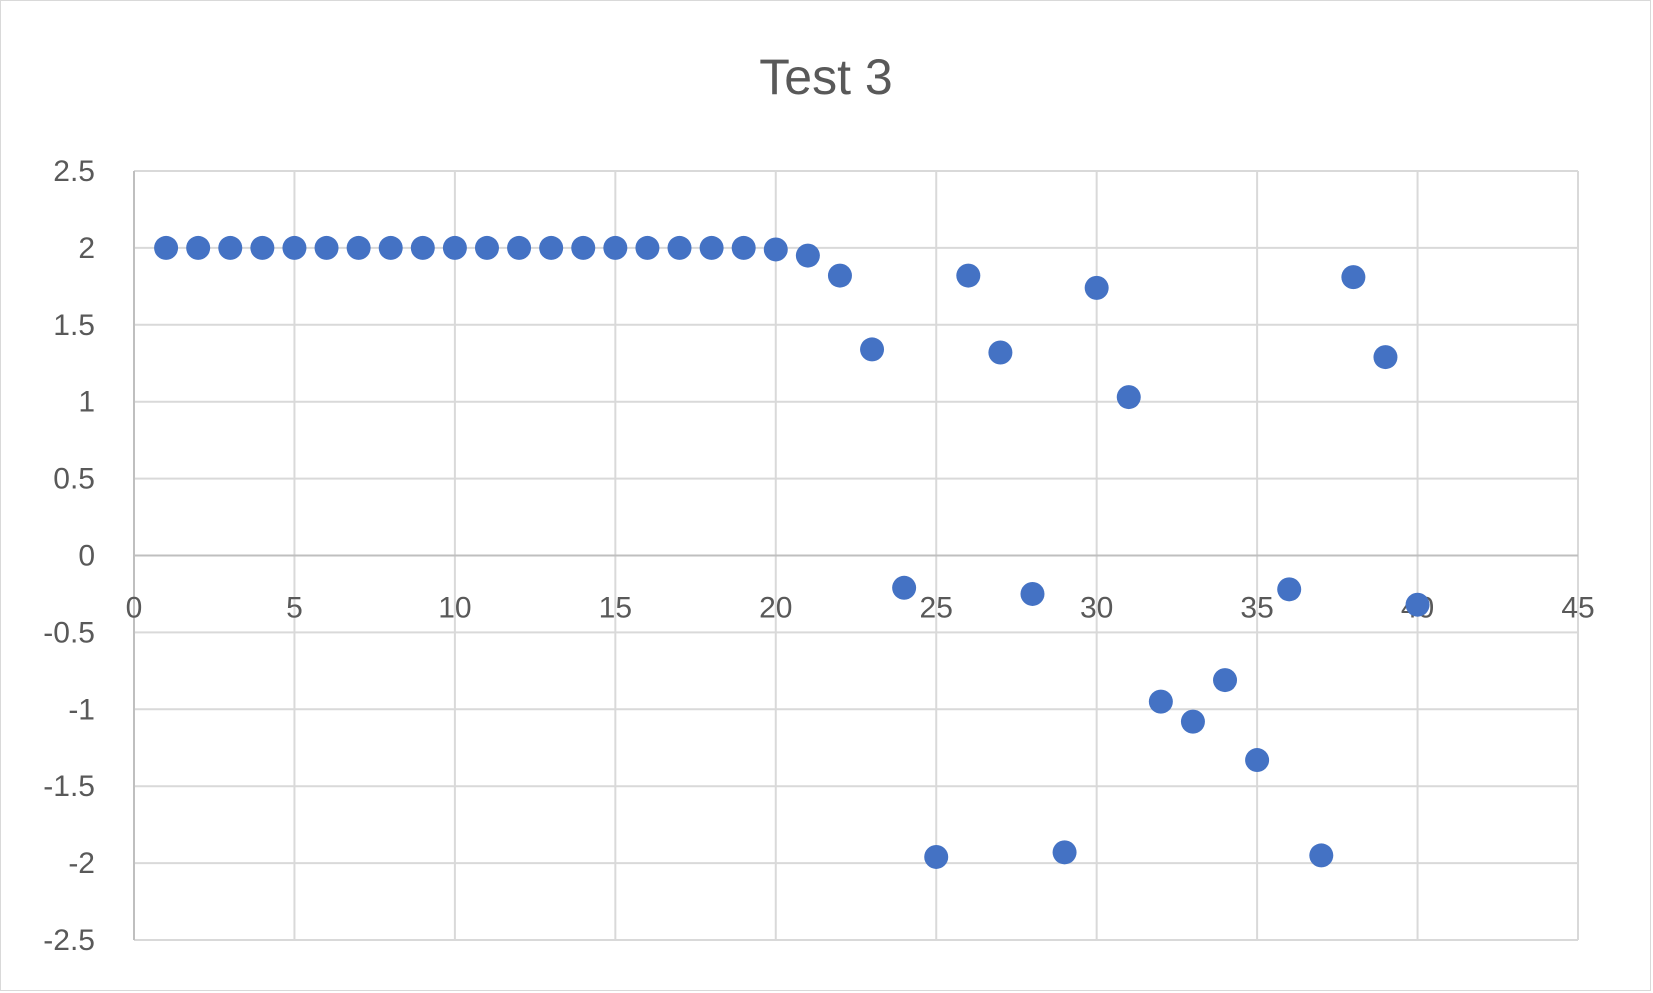 This screenshot has height=993, width=1653. What do you see at coordinates (1256, 608) in the screenshot?
I see `x-tick-label: 35` at bounding box center [1256, 608].